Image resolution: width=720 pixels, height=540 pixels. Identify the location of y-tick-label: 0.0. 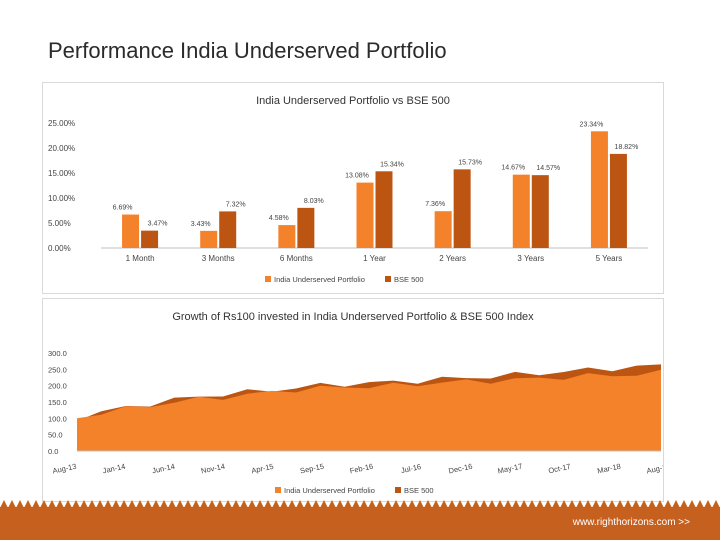
(53, 451).